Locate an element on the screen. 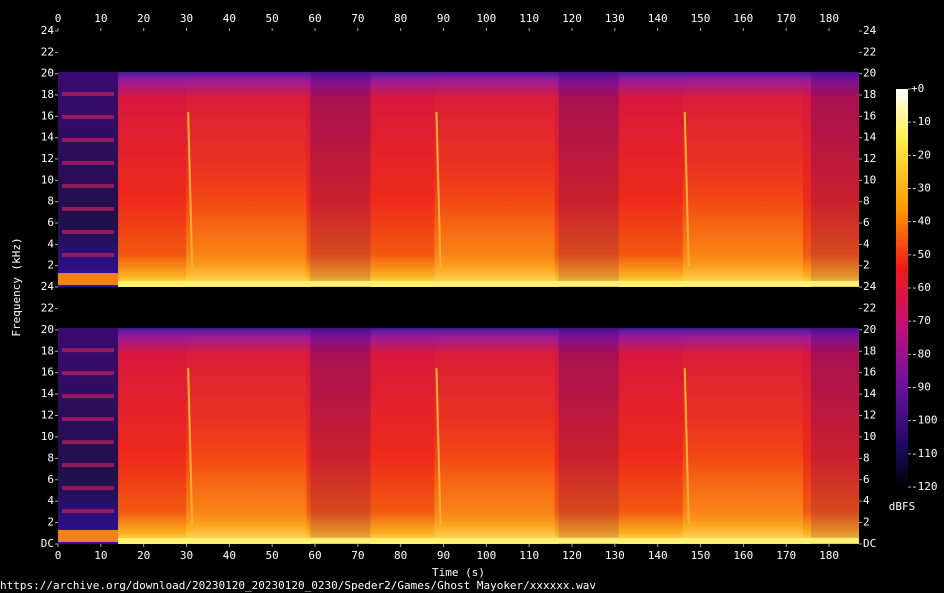 The image size is (944, 593). x-tick-label: 180 is located at coordinates (829, 18).